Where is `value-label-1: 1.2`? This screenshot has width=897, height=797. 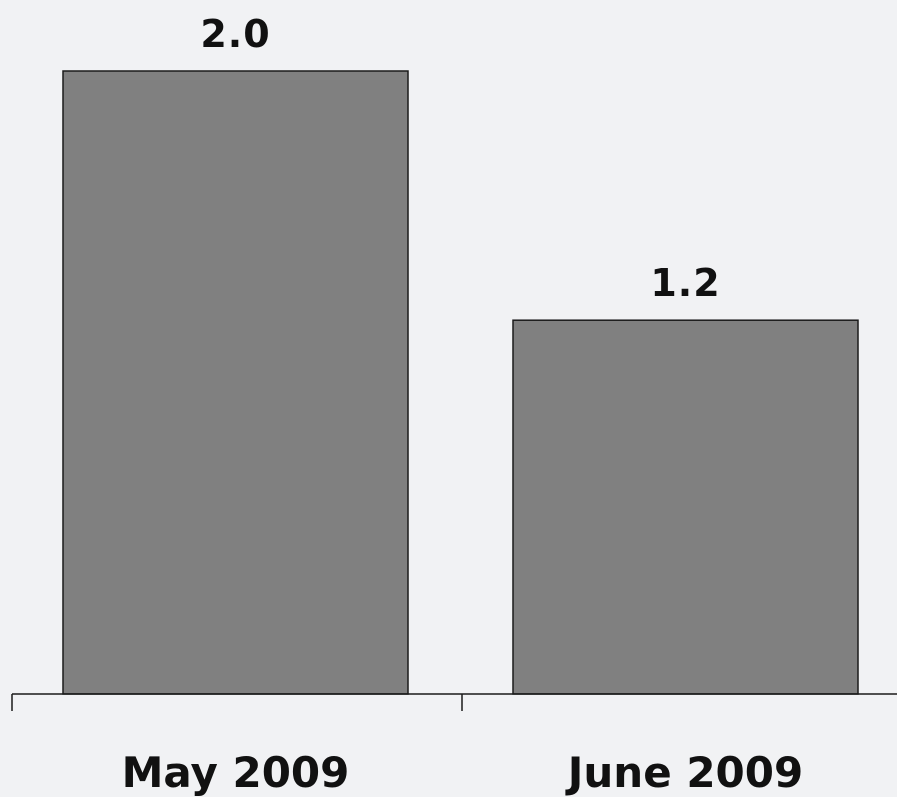 value-label-1: 1.2 is located at coordinates (685, 283).